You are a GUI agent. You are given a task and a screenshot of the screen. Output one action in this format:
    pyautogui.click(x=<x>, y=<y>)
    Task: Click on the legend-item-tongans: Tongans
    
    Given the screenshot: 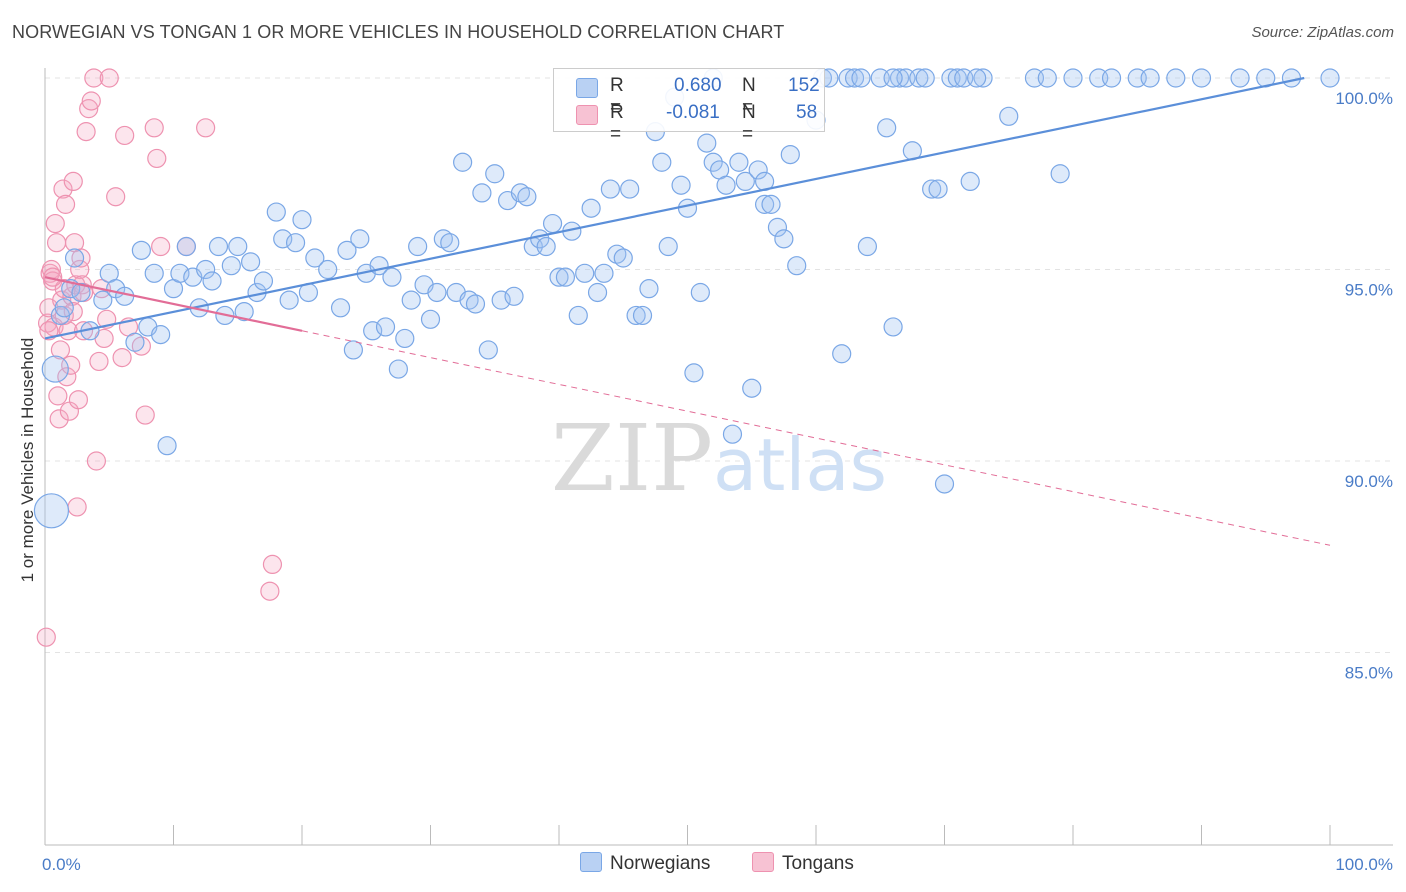 What is the action you would take?
    pyautogui.click(x=803, y=863)
    